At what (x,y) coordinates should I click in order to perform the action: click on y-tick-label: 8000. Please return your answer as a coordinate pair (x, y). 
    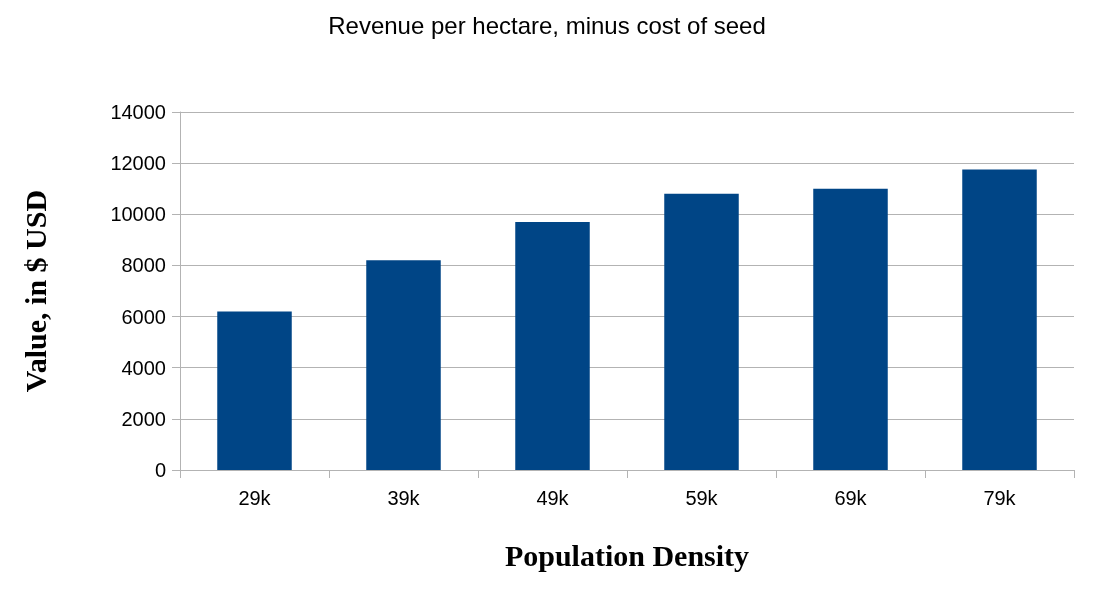
    Looking at the image, I should click on (143, 265).